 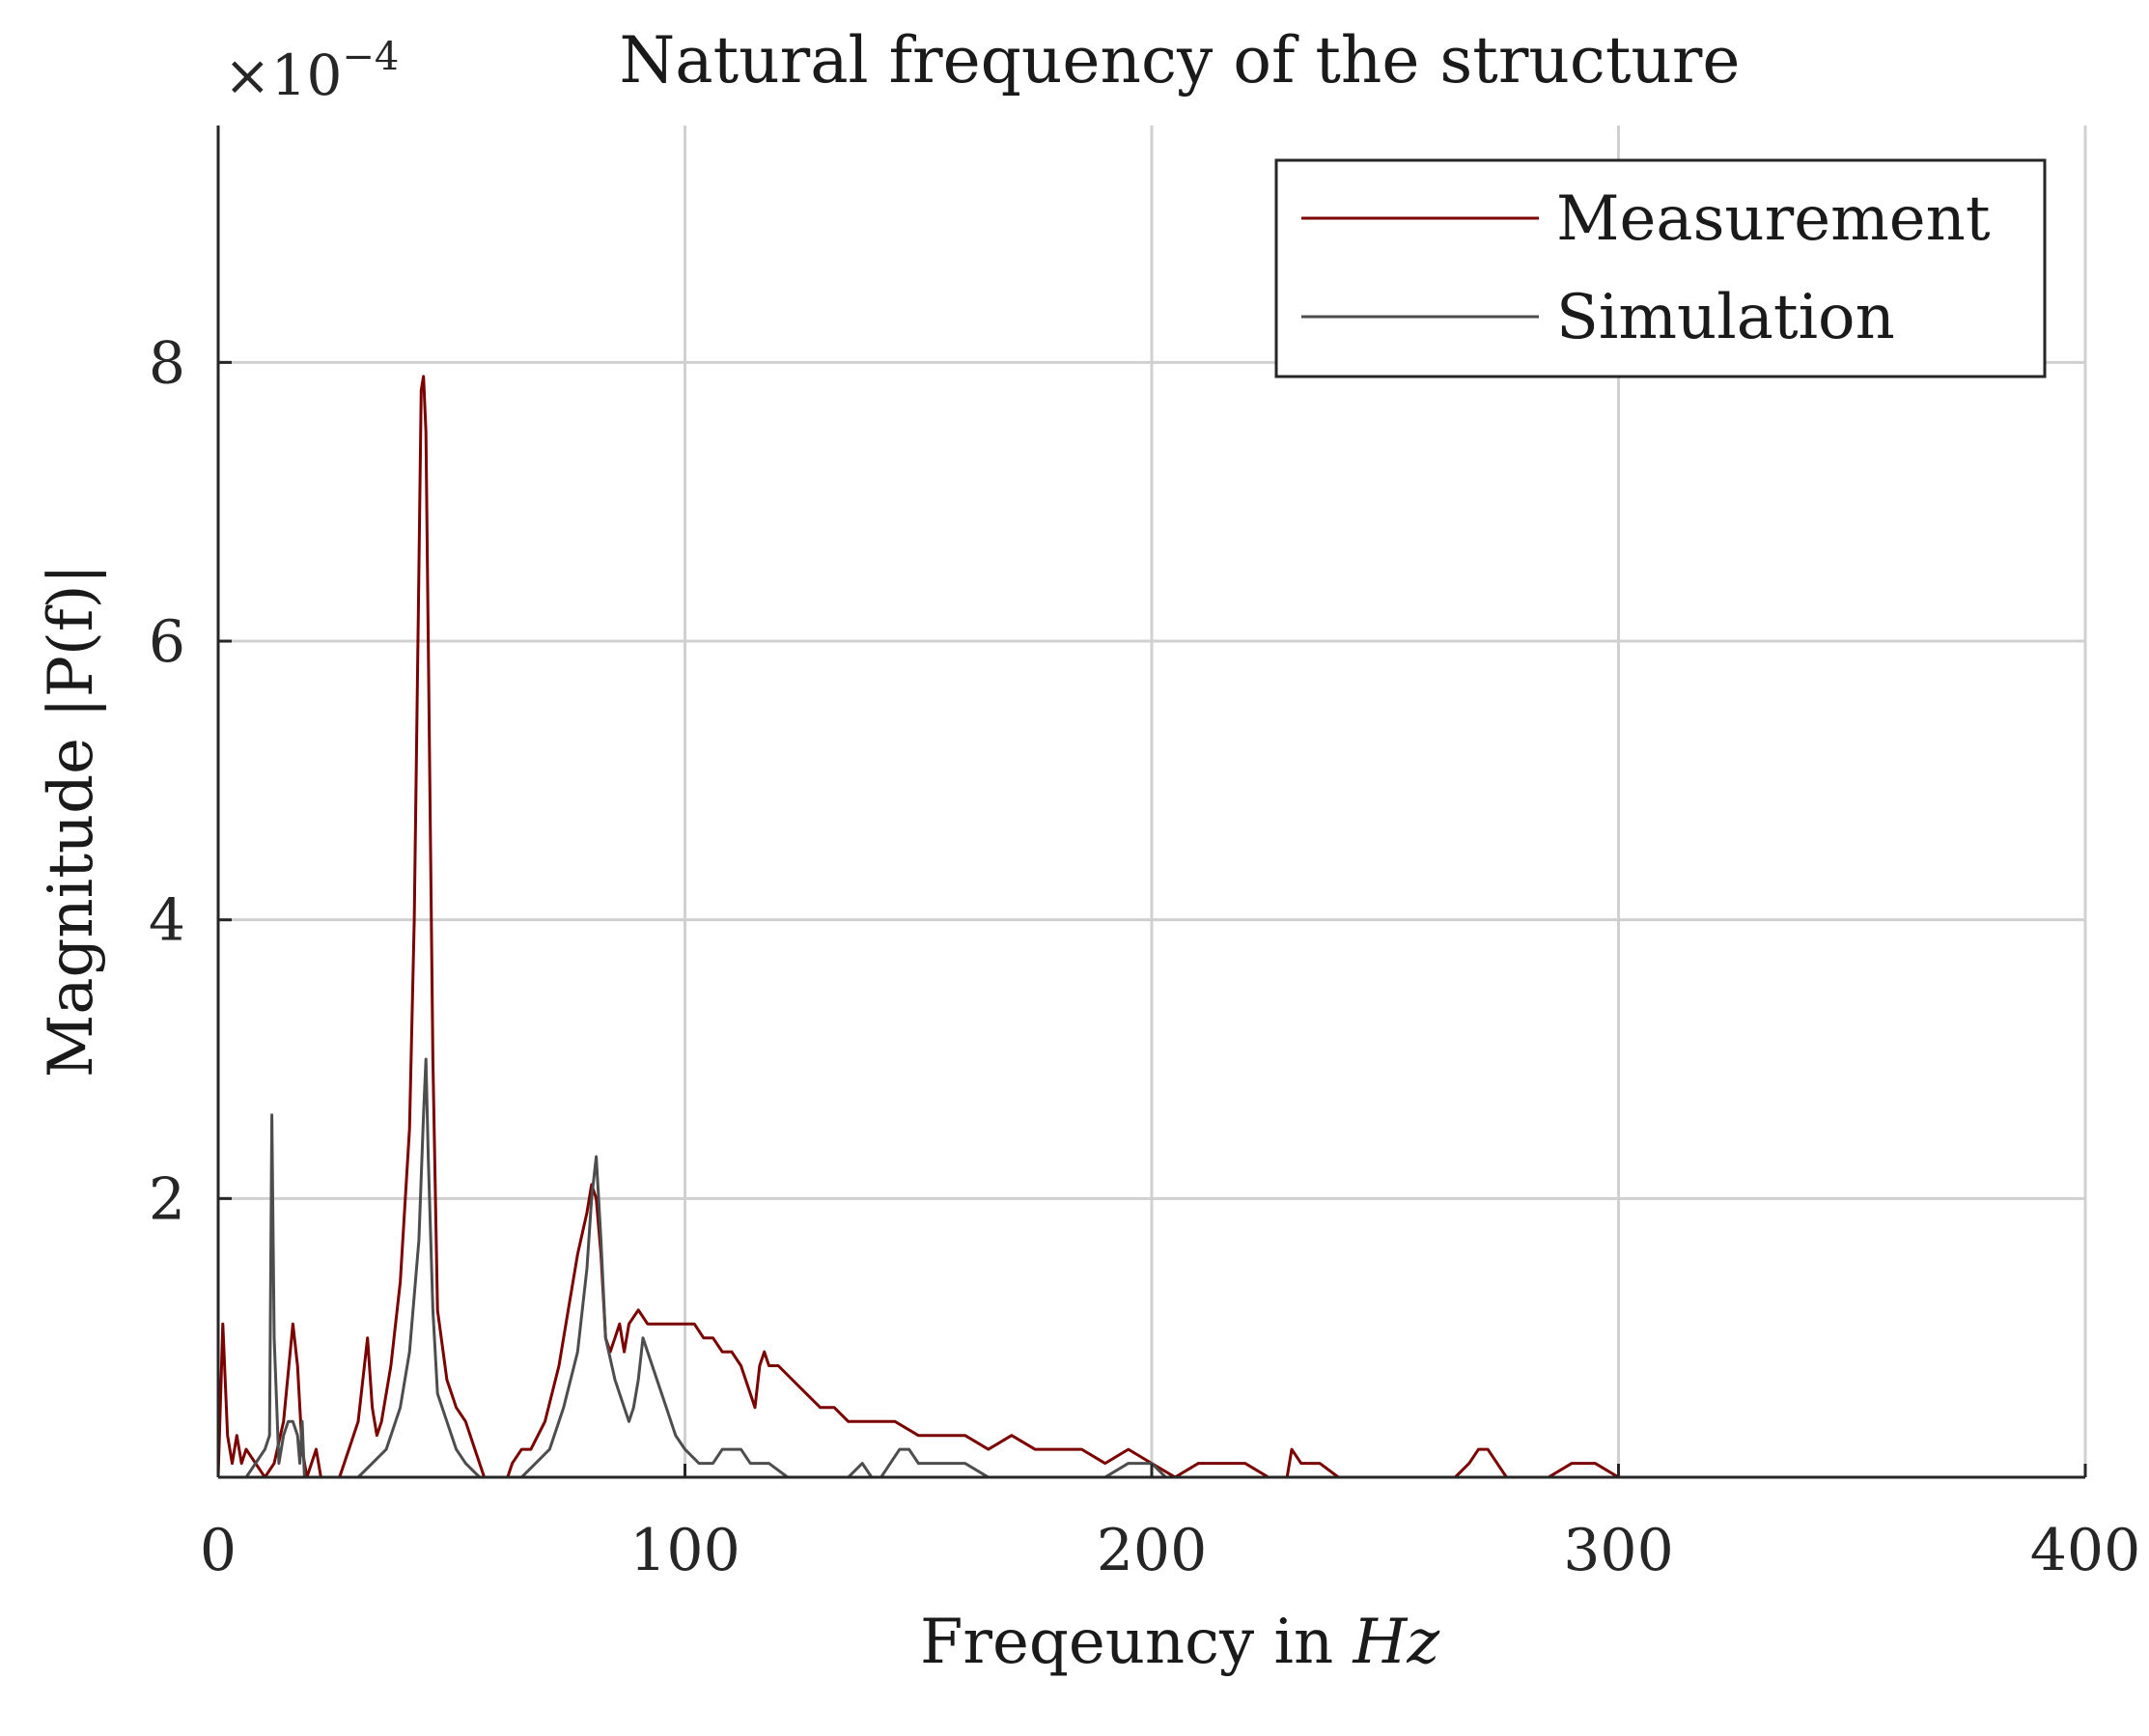 I want to click on x-tick-label: 300, so click(x=1619, y=1551).